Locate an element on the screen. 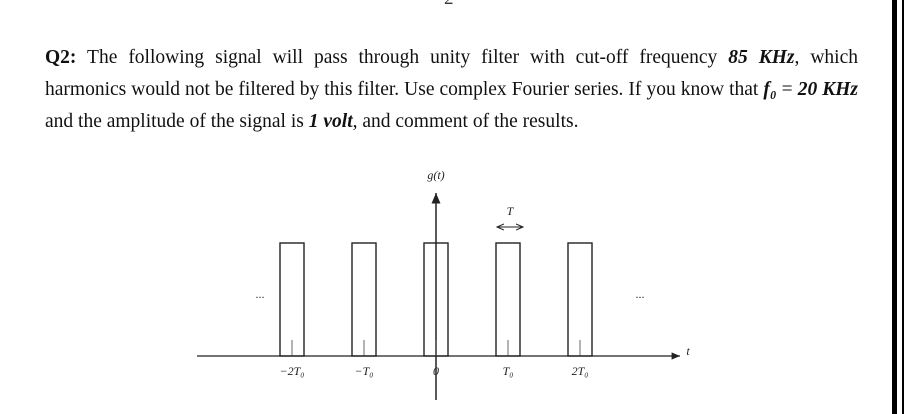  tick-label: 0 is located at coordinates (436, 371).